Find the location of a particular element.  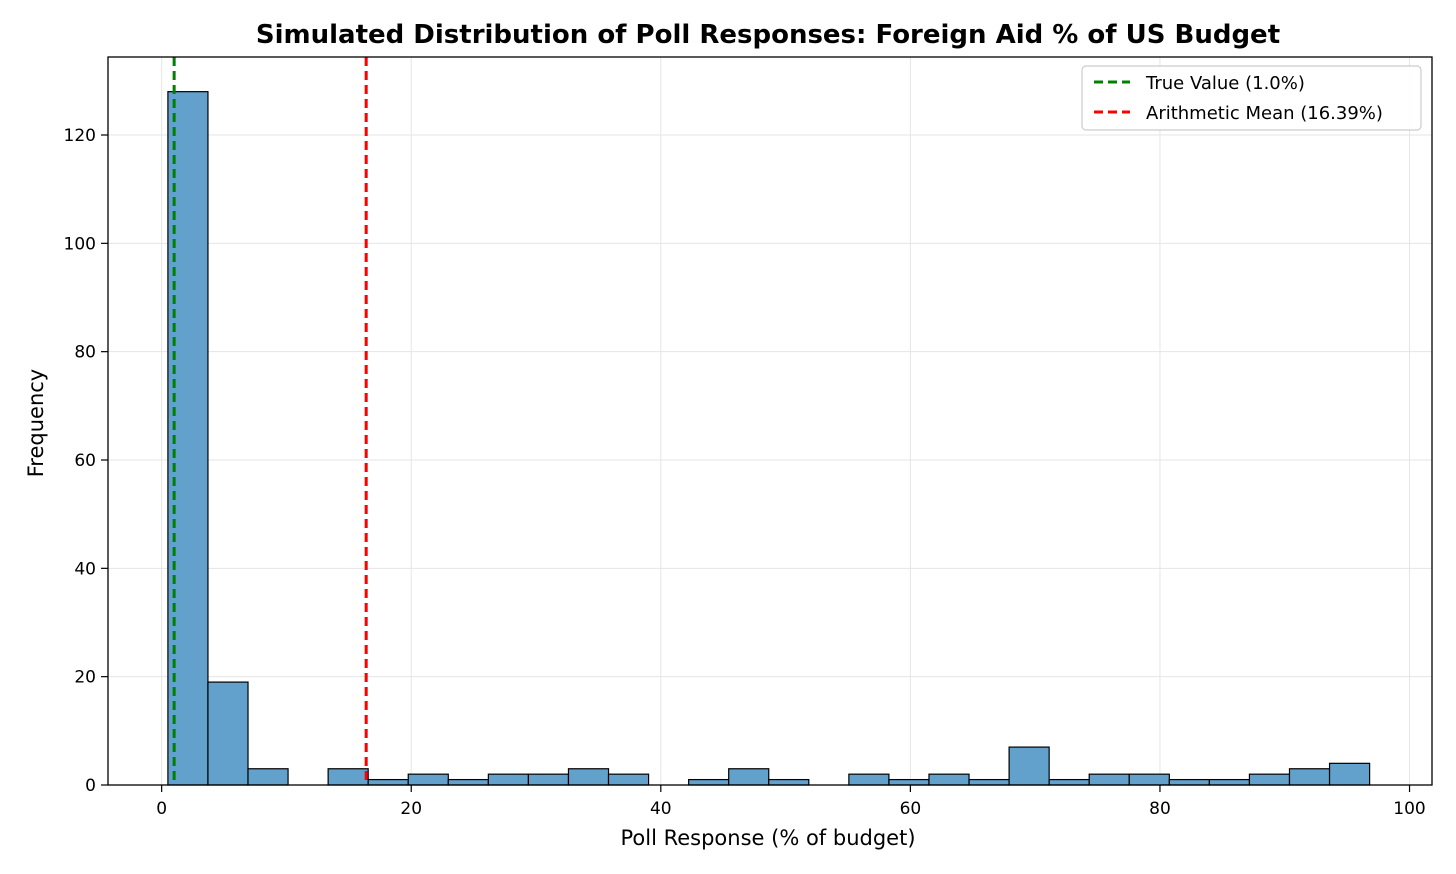

y-tick-label: 20 is located at coordinates (85, 678).